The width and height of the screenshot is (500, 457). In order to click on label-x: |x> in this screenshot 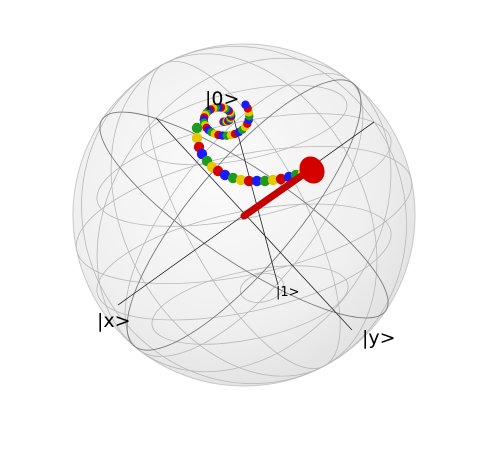, I will do `click(114, 321)`.